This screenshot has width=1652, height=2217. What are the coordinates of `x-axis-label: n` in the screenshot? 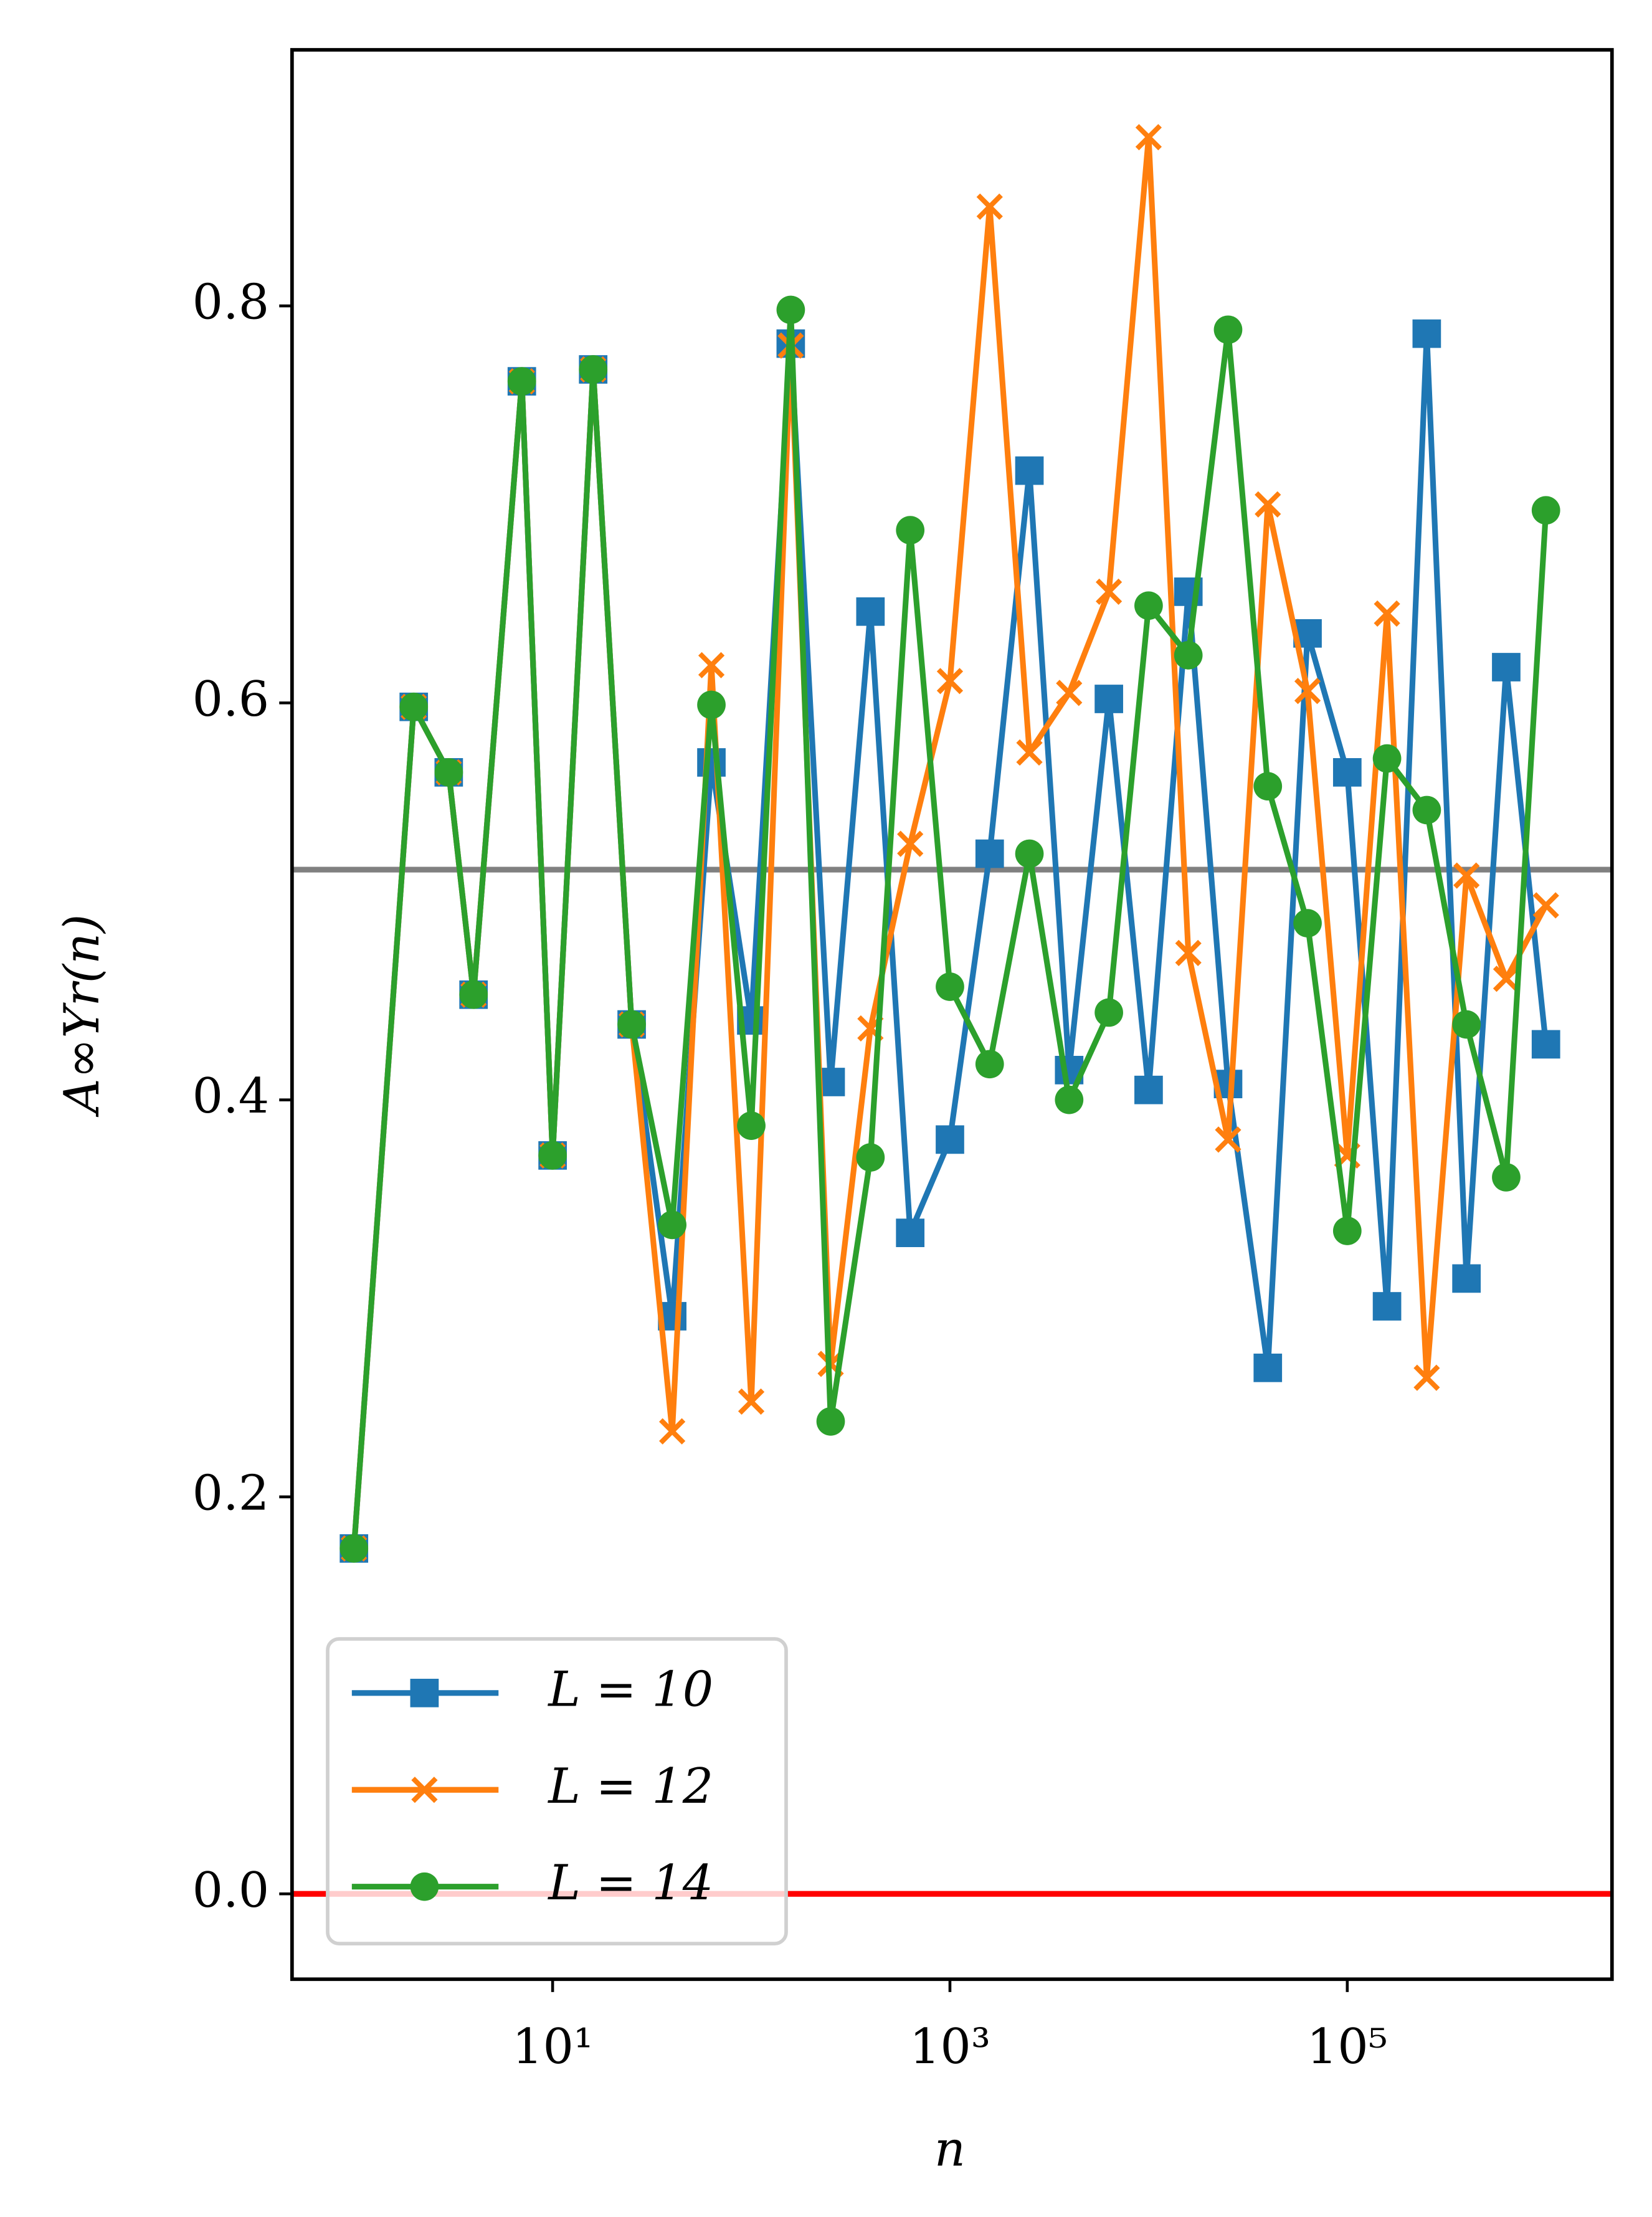 It's located at (950, 2150).